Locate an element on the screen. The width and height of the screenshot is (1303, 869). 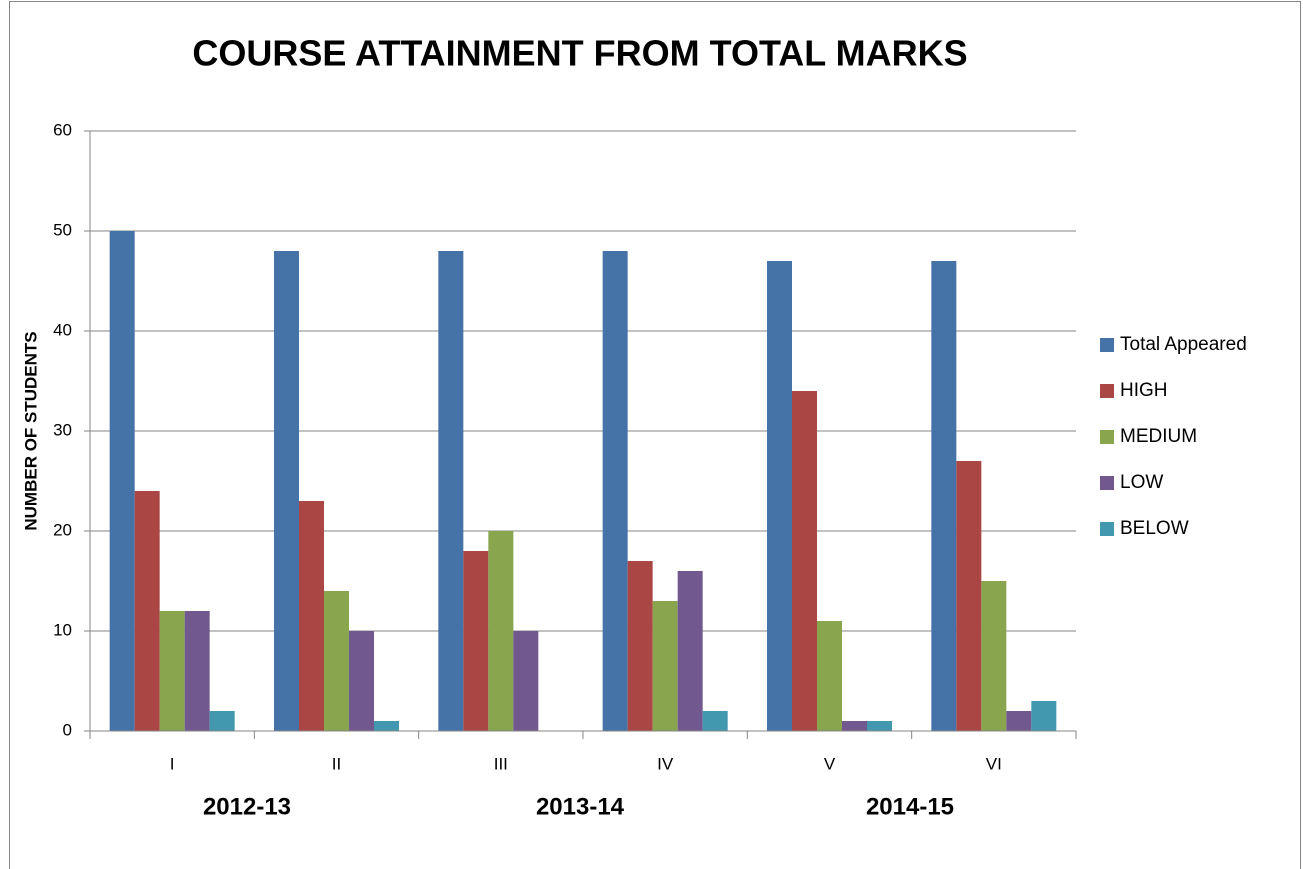
y-axis-label: NUMBER OF STUDENTS is located at coordinates (30, 430).